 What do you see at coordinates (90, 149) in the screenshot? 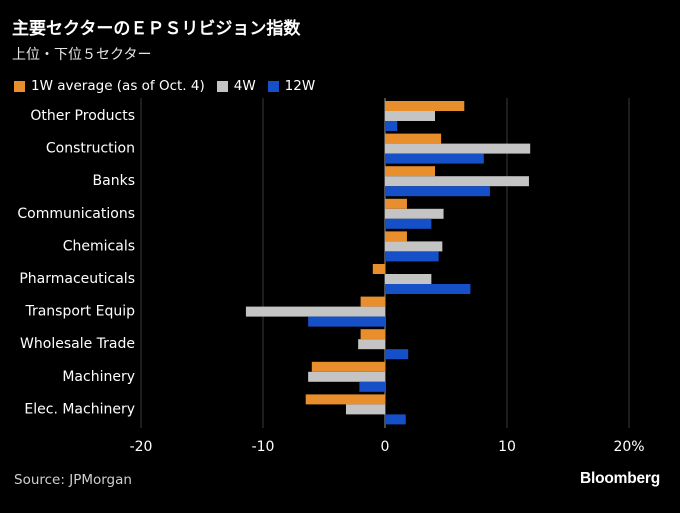
I see `category-label-1: Construction` at bounding box center [90, 149].